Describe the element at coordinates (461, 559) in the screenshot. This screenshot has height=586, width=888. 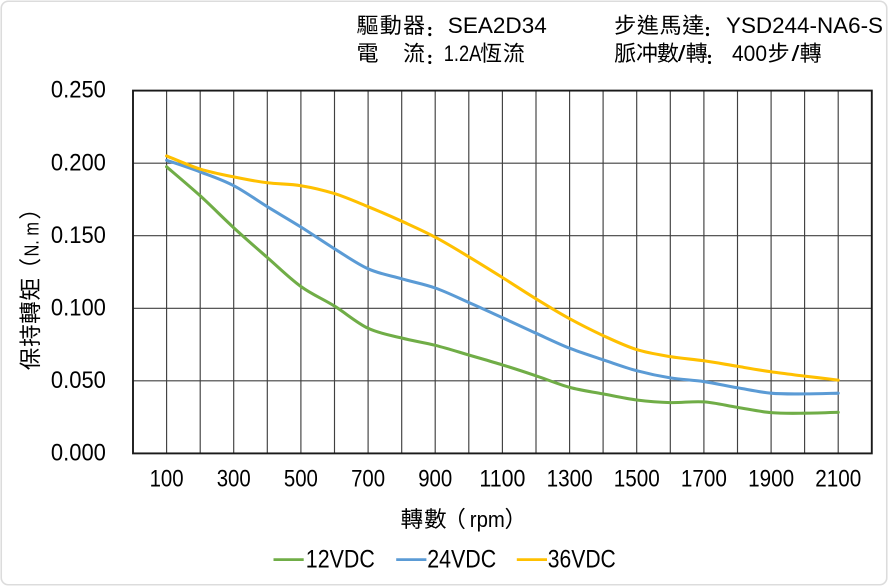
I see `svg-text: 24VDC` at that location.